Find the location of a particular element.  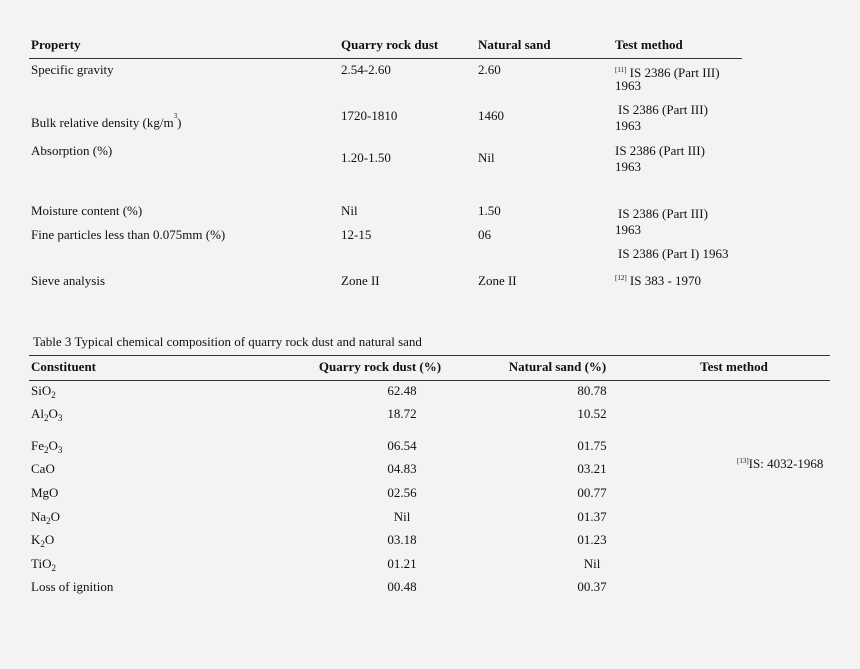

cell-sand: 1460 is located at coordinates (491, 115).